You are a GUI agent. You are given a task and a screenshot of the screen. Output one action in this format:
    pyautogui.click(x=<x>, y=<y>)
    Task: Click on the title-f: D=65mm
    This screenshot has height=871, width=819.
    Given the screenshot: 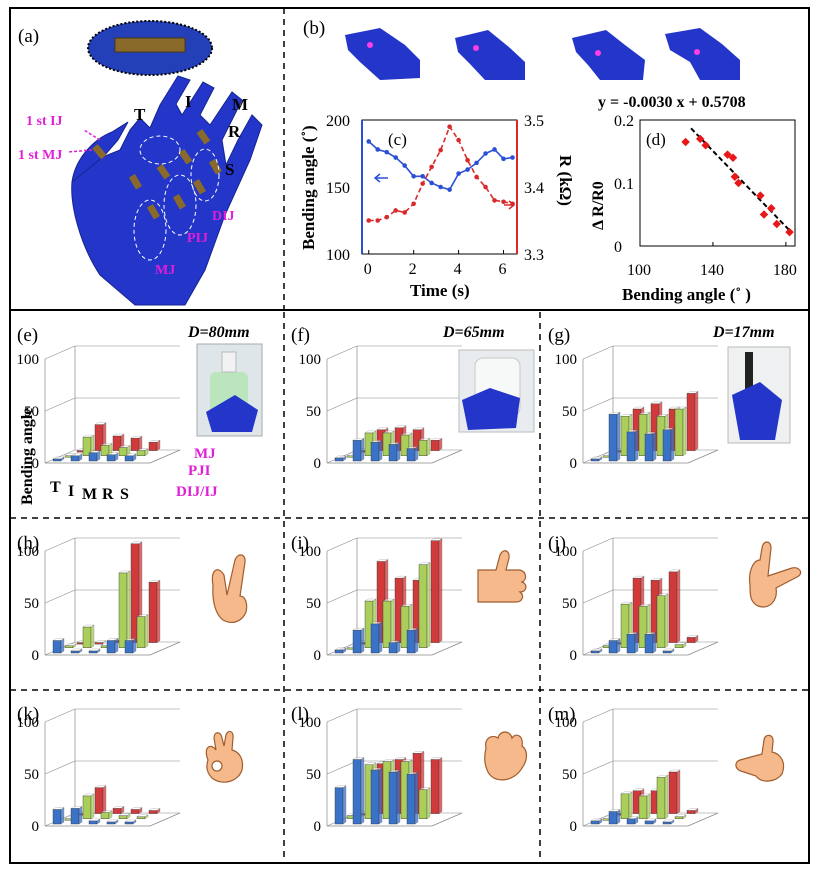 What is the action you would take?
    pyautogui.click(x=473, y=332)
    